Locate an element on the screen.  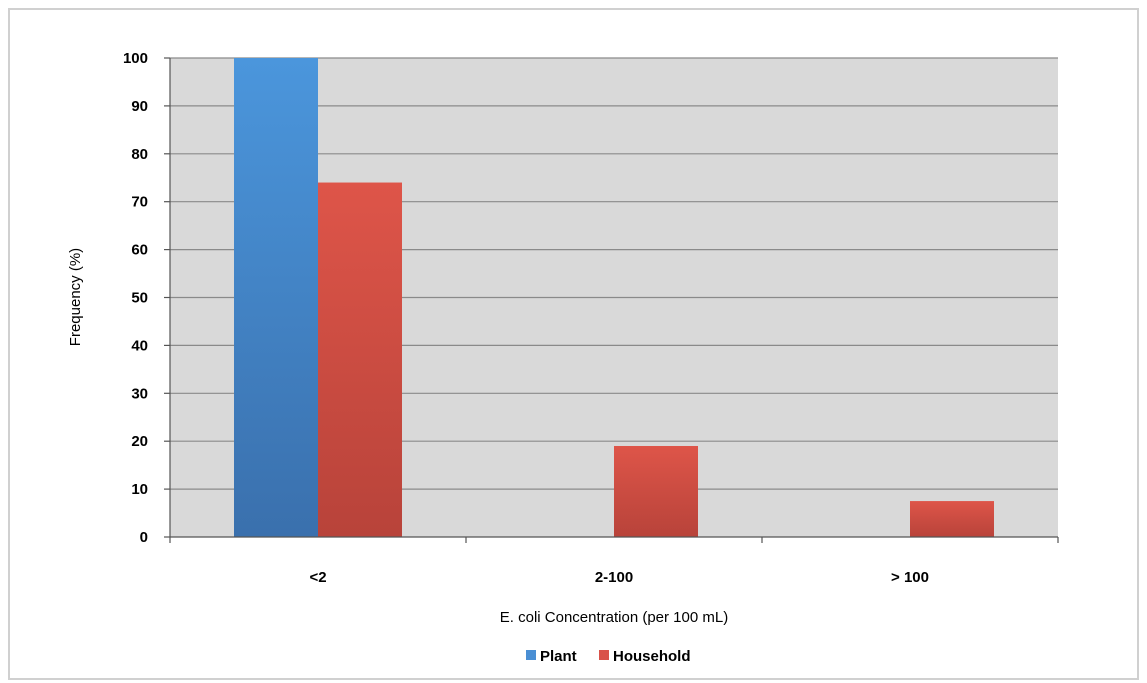
y-tick-label: 50 is located at coordinates (139, 298).